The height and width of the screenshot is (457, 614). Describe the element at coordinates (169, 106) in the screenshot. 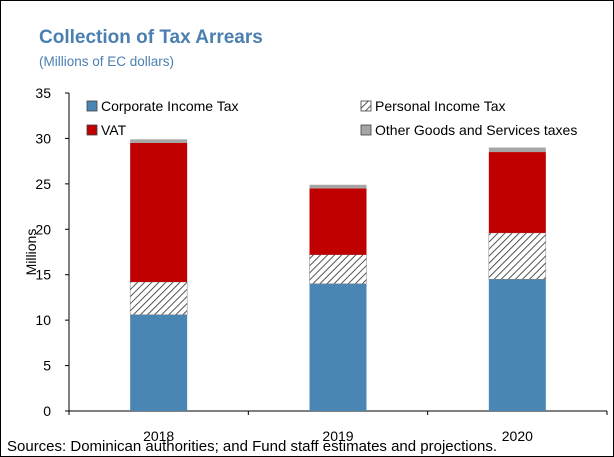

I see `legend-label-1: Corporate Income Tax` at that location.